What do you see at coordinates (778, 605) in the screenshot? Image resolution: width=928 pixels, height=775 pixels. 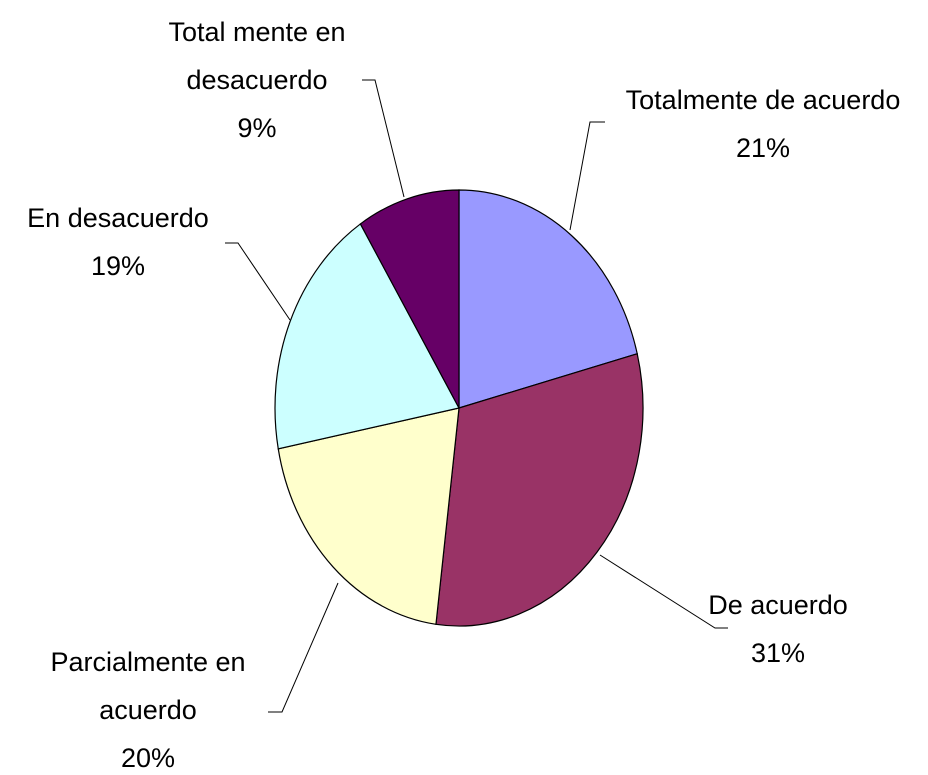 I see `category-label: De acuerdo` at bounding box center [778, 605].